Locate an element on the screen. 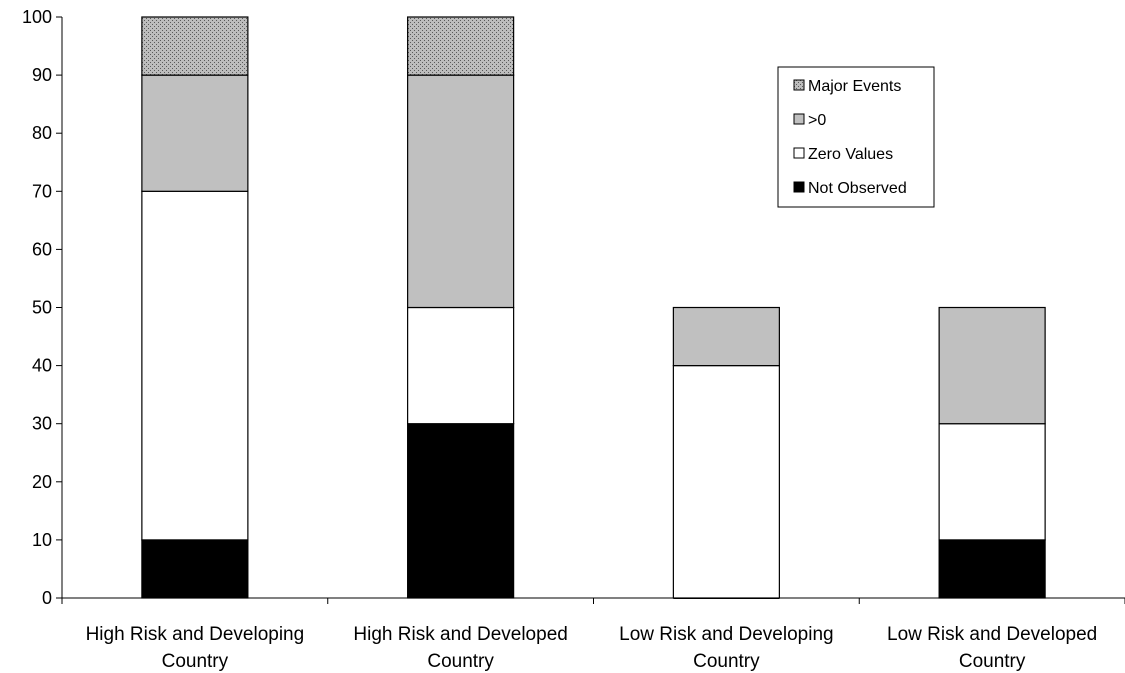 Image resolution: width=1125 pixels, height=673 pixels. legend-label: Major Events is located at coordinates (854, 86).